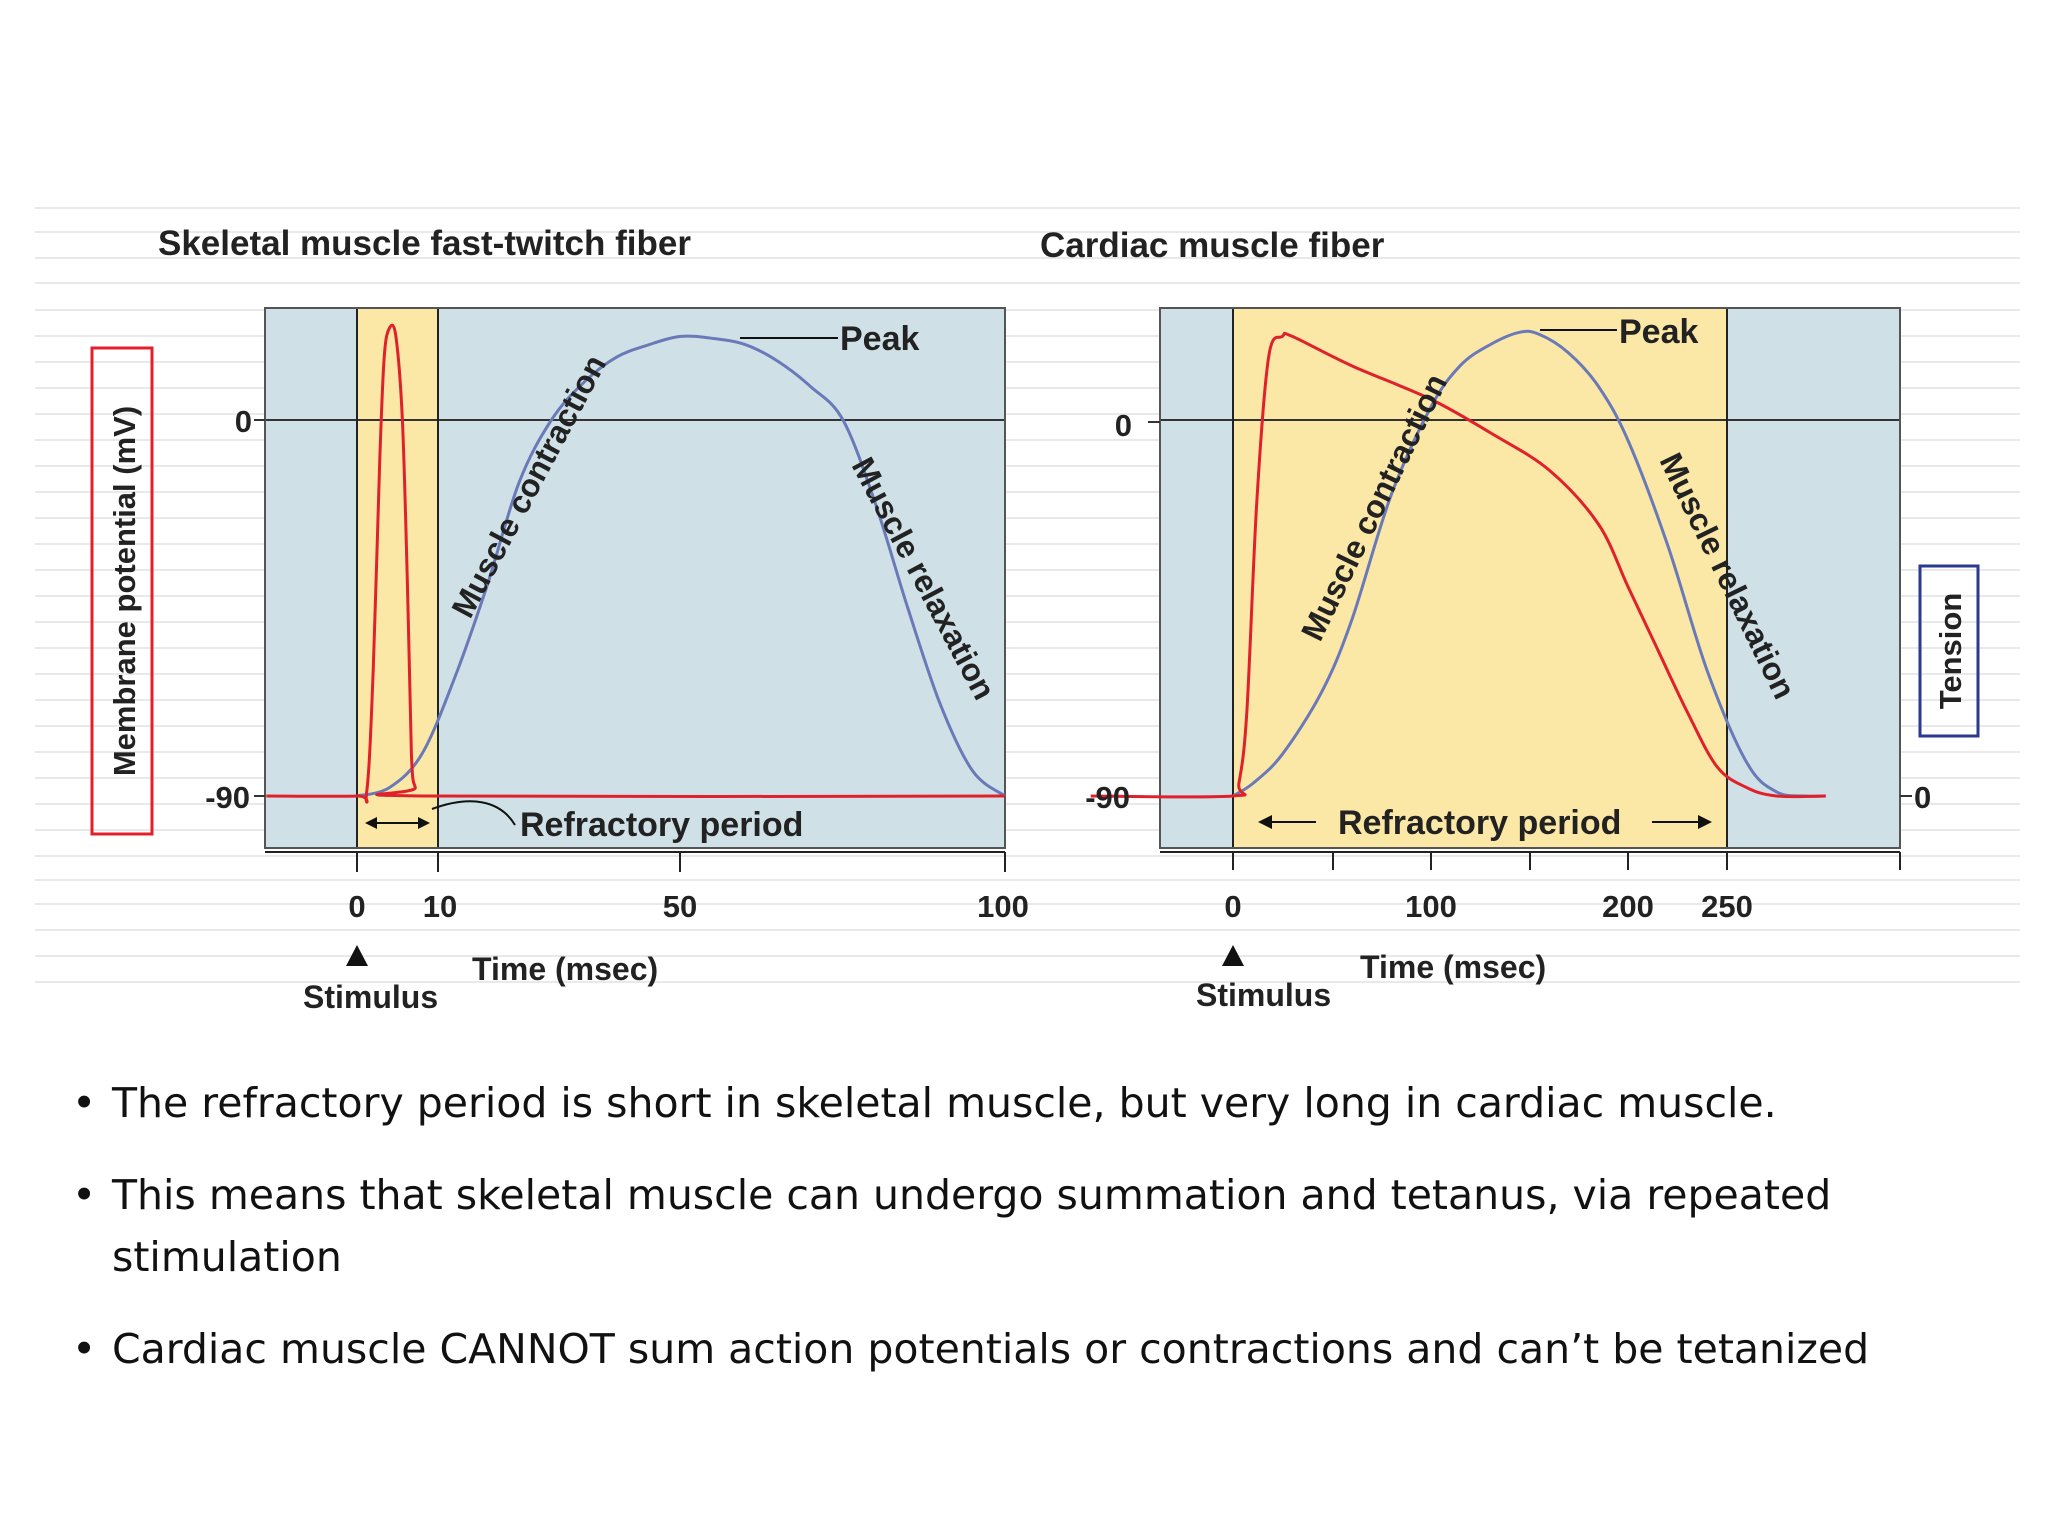 This screenshot has height=1536, width=2048. Describe the element at coordinates (1727, 906) in the screenshot. I see `x-tick-label: 250` at that location.